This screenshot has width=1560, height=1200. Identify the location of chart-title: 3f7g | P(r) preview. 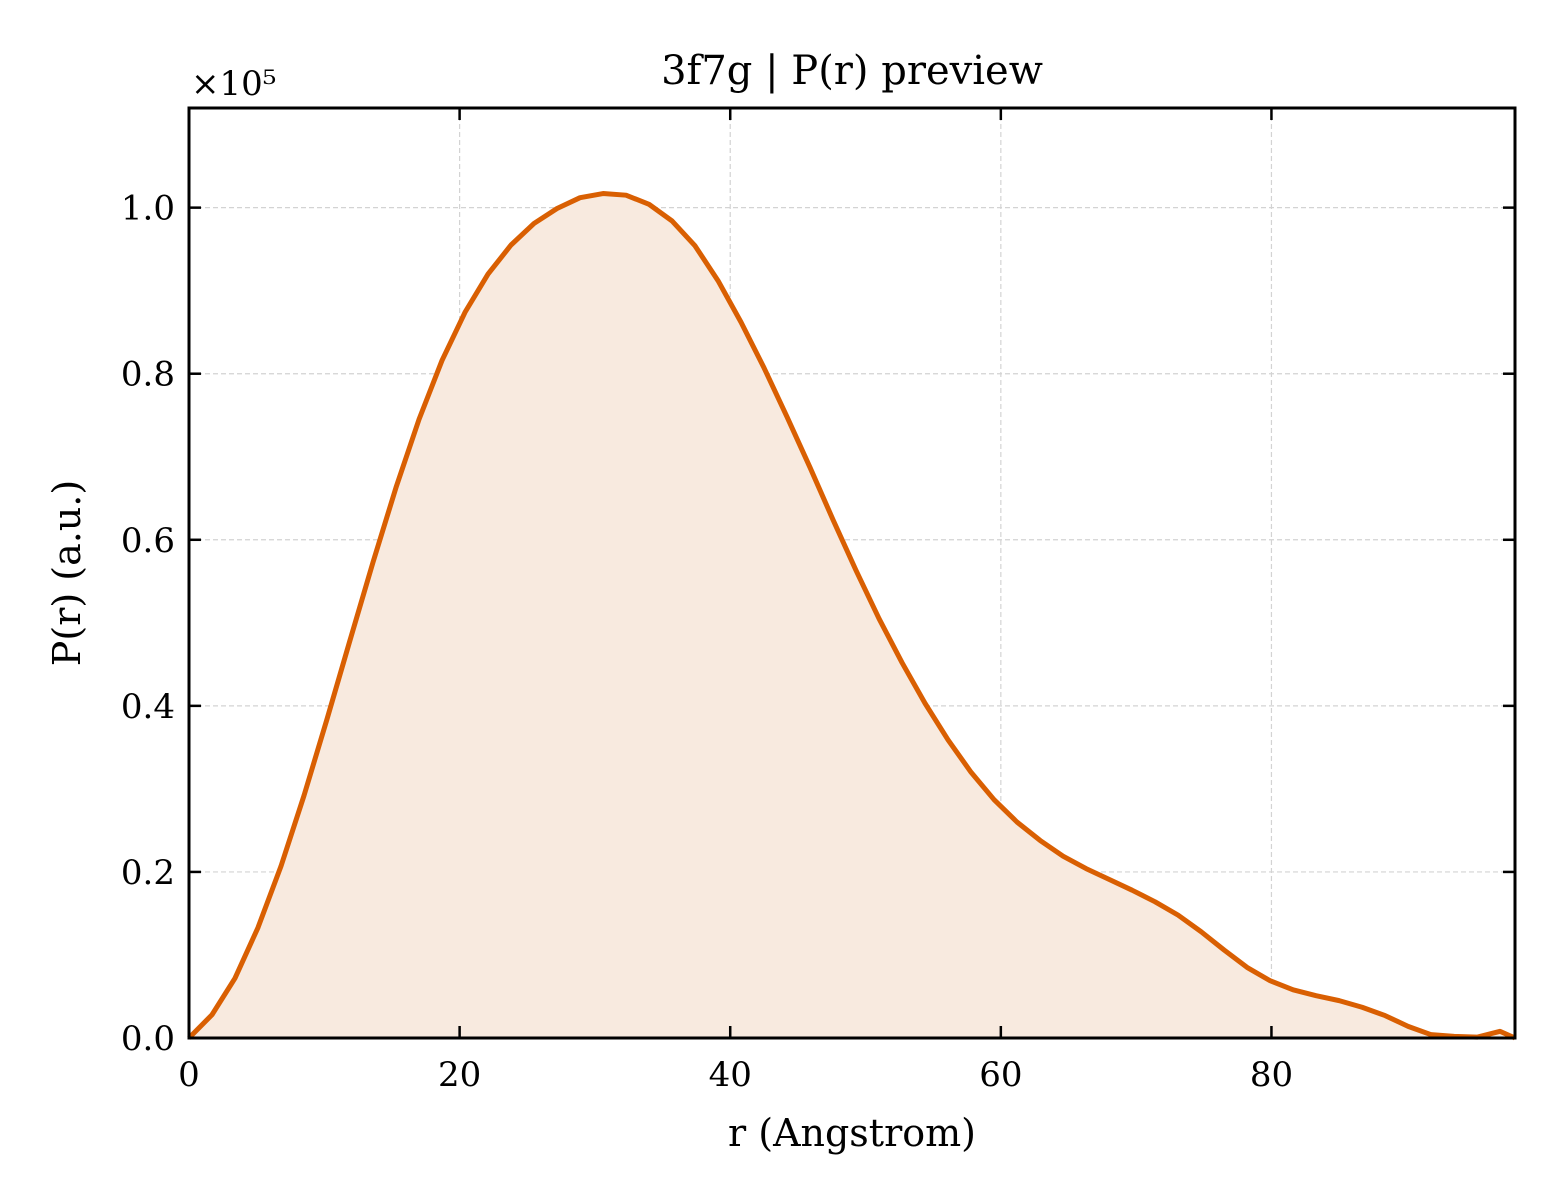
(852, 71).